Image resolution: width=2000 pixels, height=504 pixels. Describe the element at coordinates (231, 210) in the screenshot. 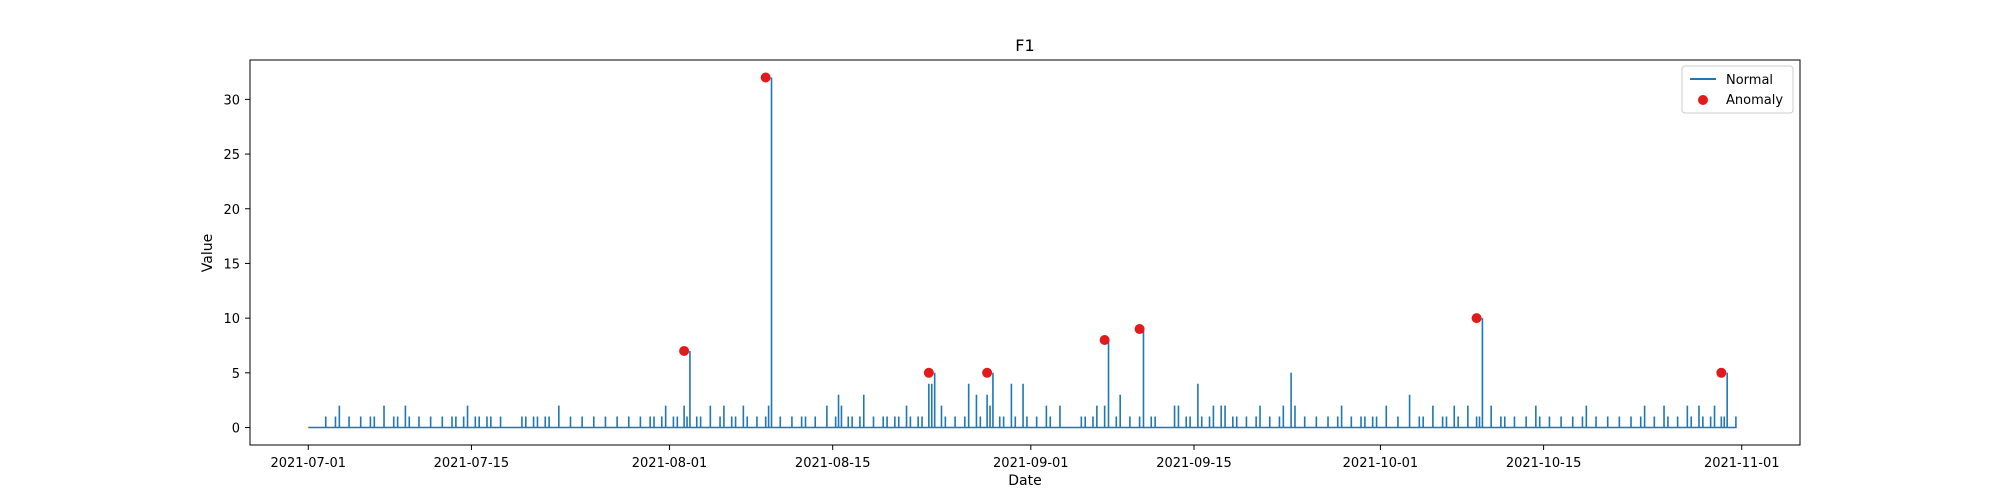

I see `y-tick-label: 20` at that location.